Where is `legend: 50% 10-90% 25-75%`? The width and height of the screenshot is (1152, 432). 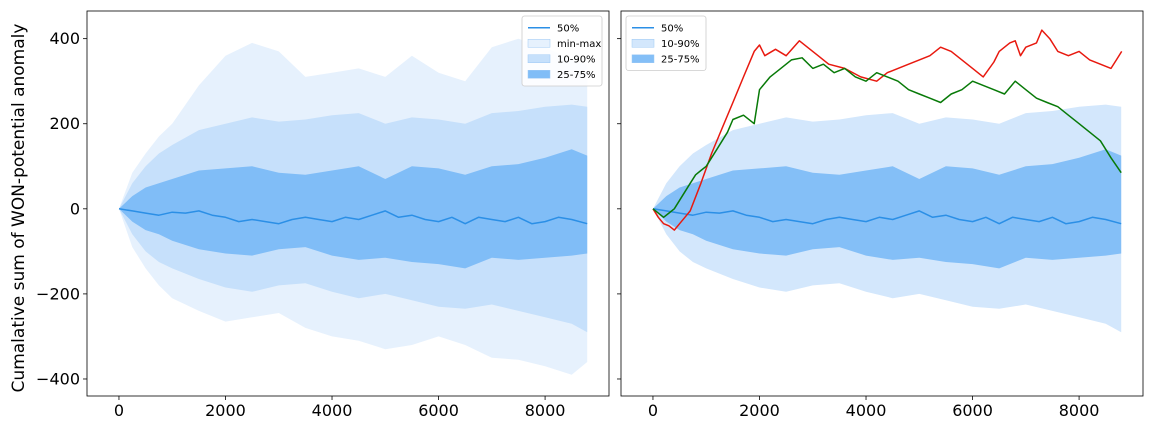 legend: 50% 10-90% 25-75% is located at coordinates (666, 43).